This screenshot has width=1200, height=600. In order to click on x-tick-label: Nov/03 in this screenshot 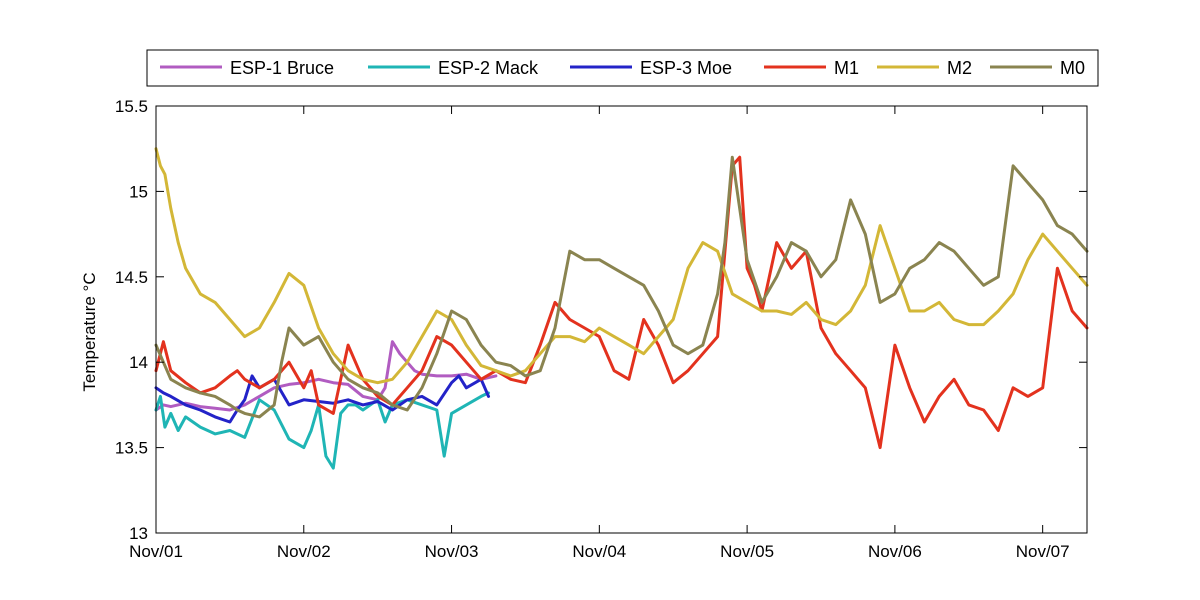, I will do `click(452, 551)`.